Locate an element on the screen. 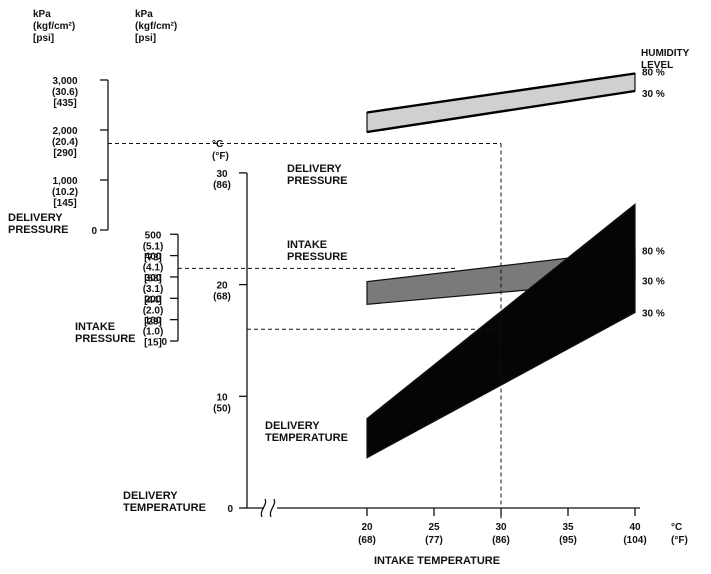 This screenshot has height=574, width=711. intake-pressure-unit-line-3: [psi] is located at coordinates (145, 38).